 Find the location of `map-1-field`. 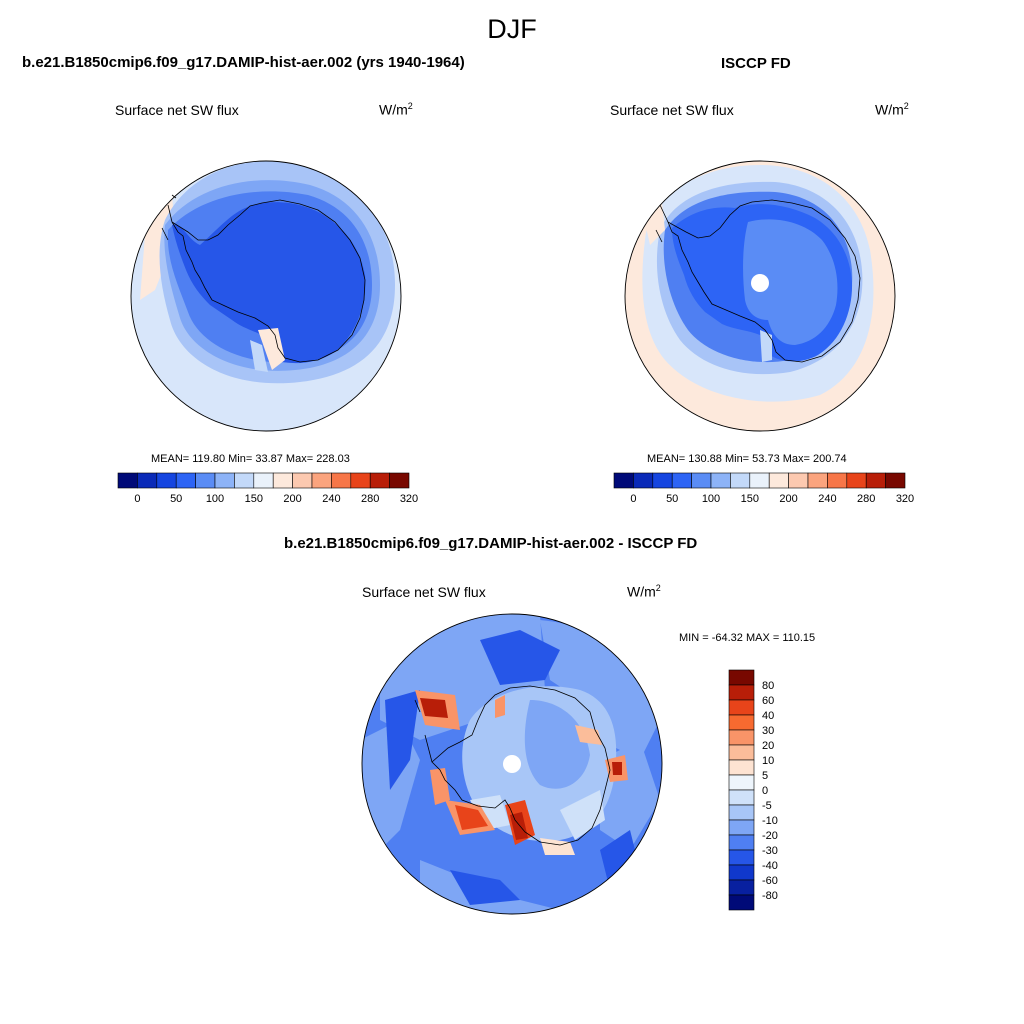

map-1-field is located at coordinates (266, 296).